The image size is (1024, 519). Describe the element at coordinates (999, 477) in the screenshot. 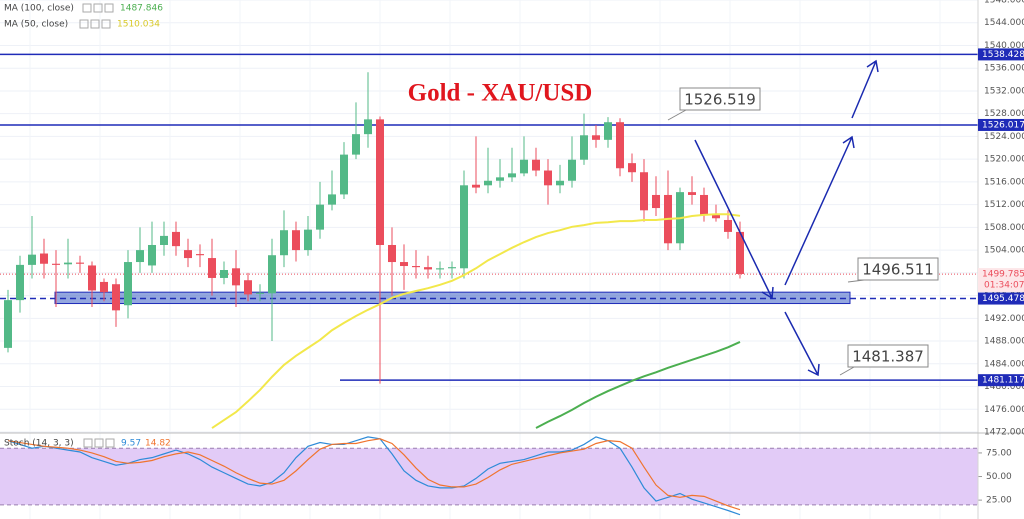

I see `y-tick-label: 50.00` at that location.